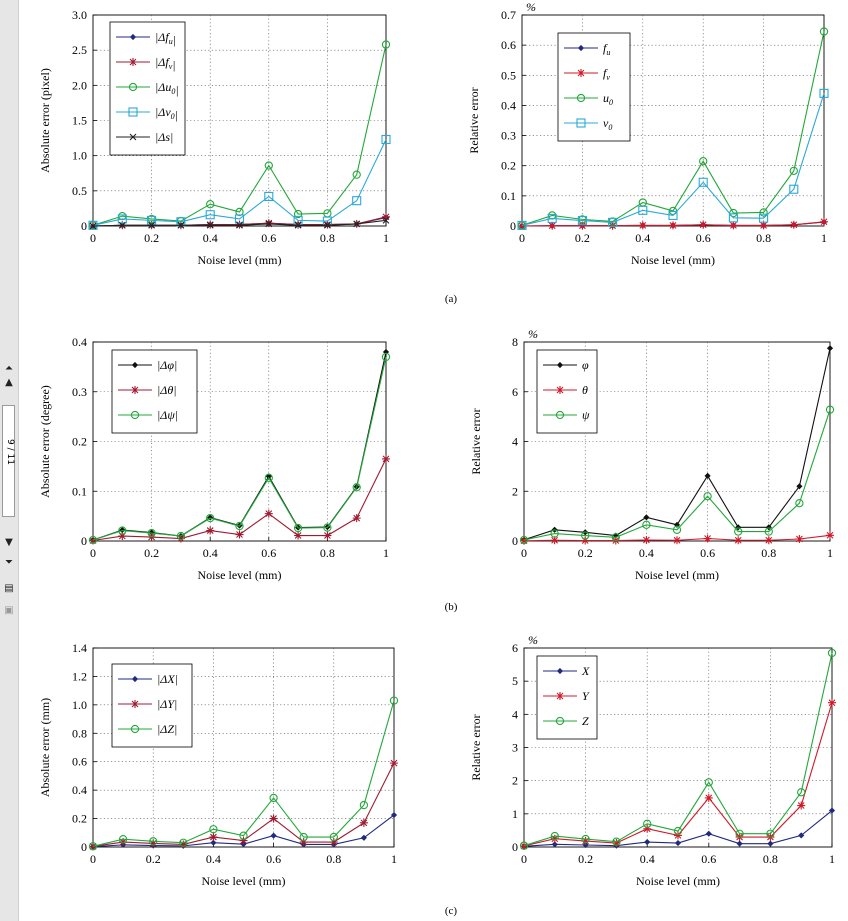  I want to click on panel-label-a: (a), so click(451, 299).